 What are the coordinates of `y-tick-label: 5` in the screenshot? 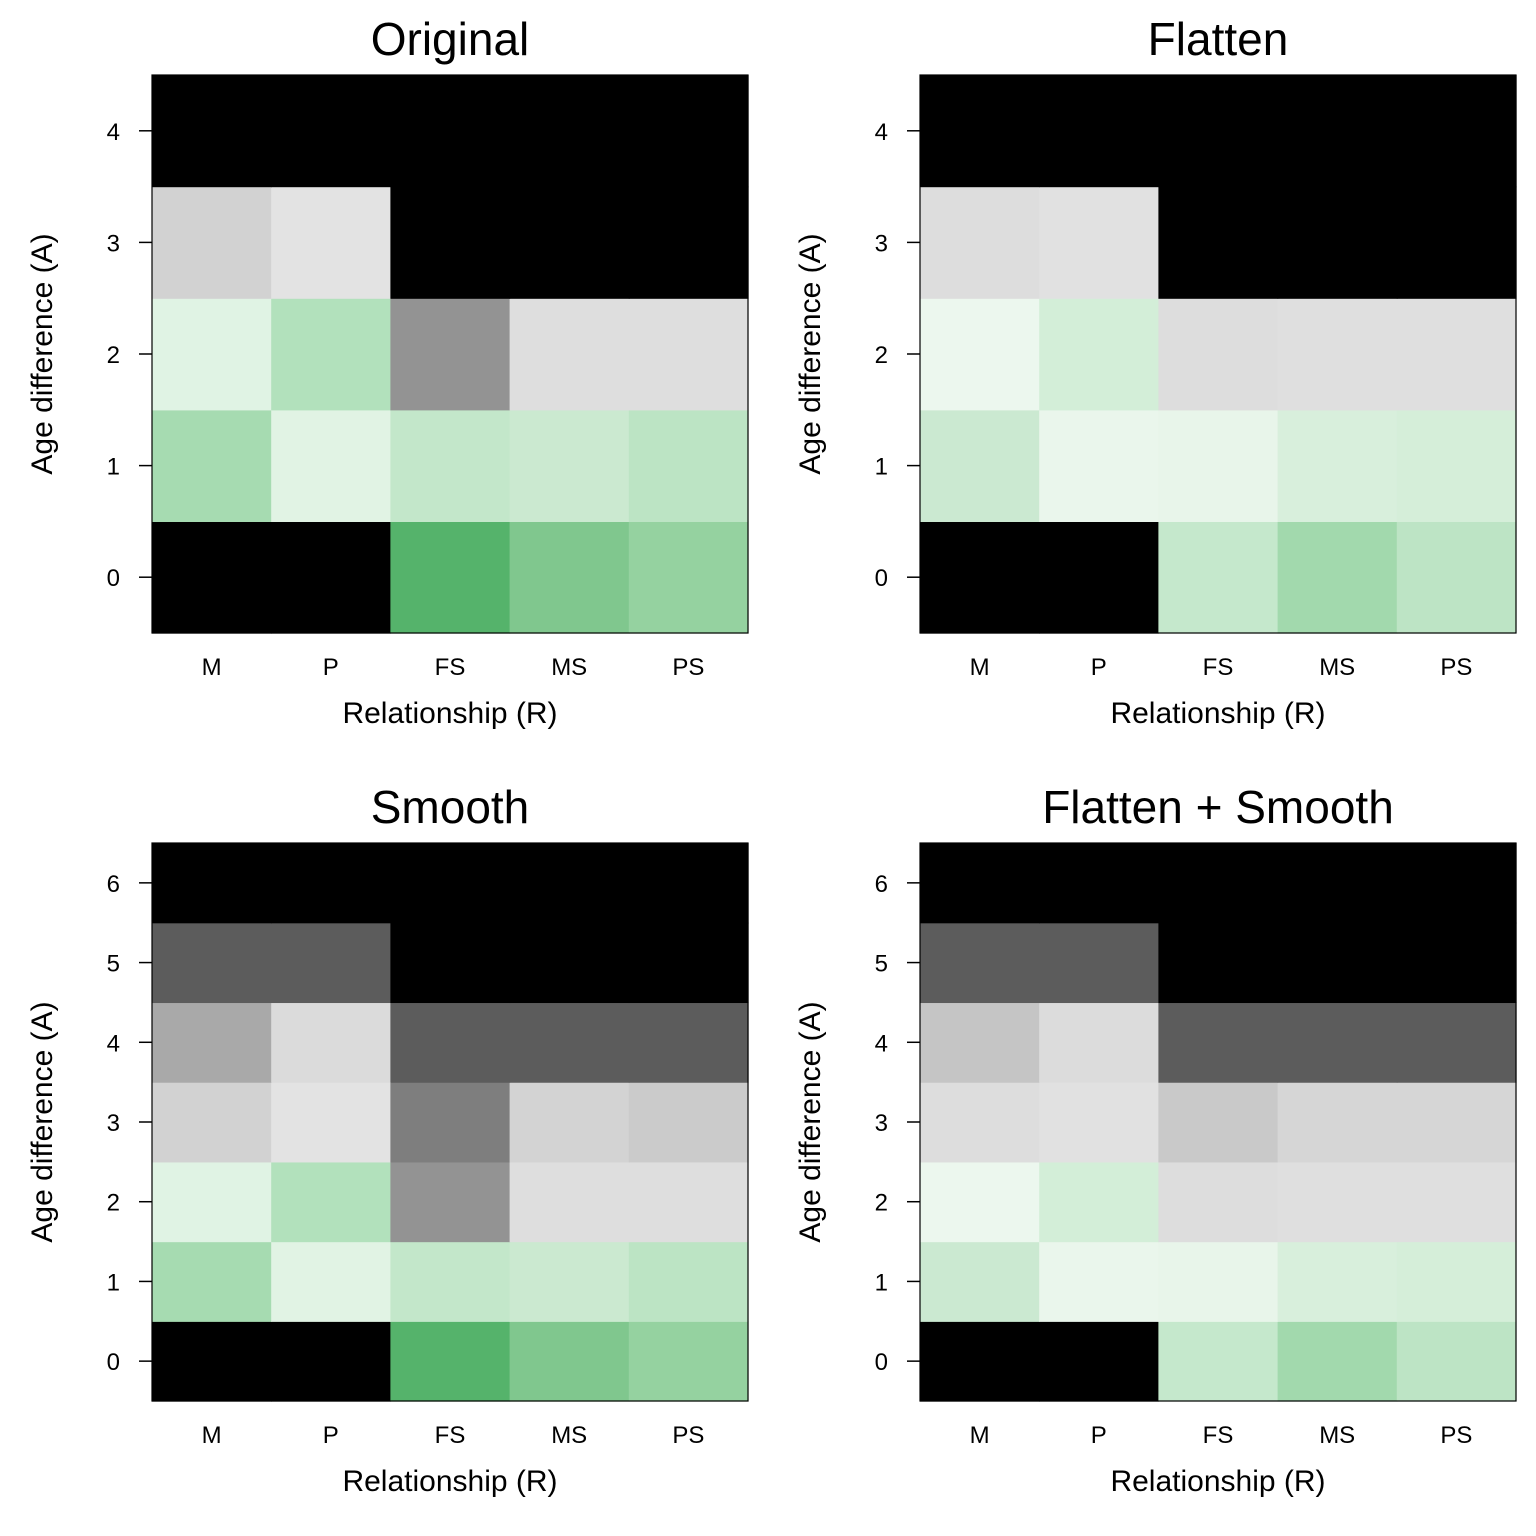 It's located at (881, 964).